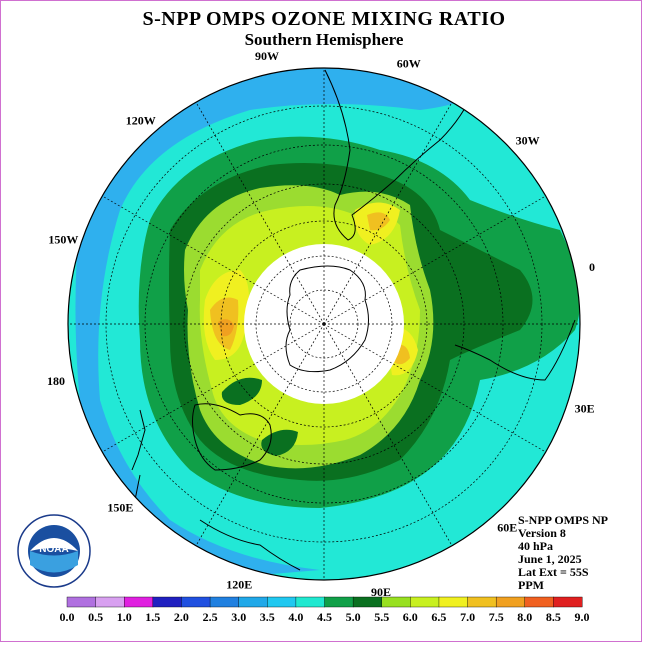 The width and height of the screenshot is (648, 648). I want to click on noaa-logo: NOAA, so click(54, 551).